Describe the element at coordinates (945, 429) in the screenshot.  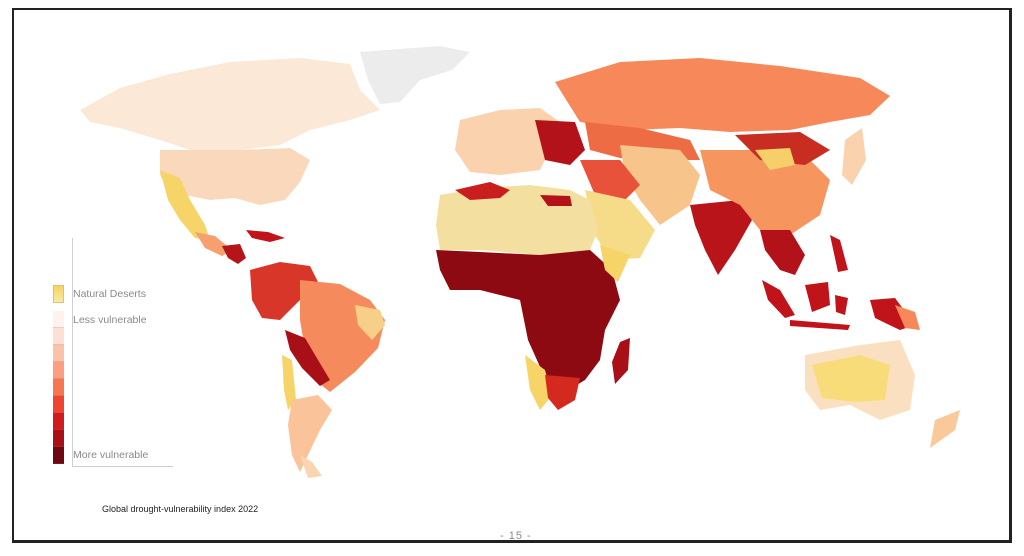
I see `region-new-zealand` at that location.